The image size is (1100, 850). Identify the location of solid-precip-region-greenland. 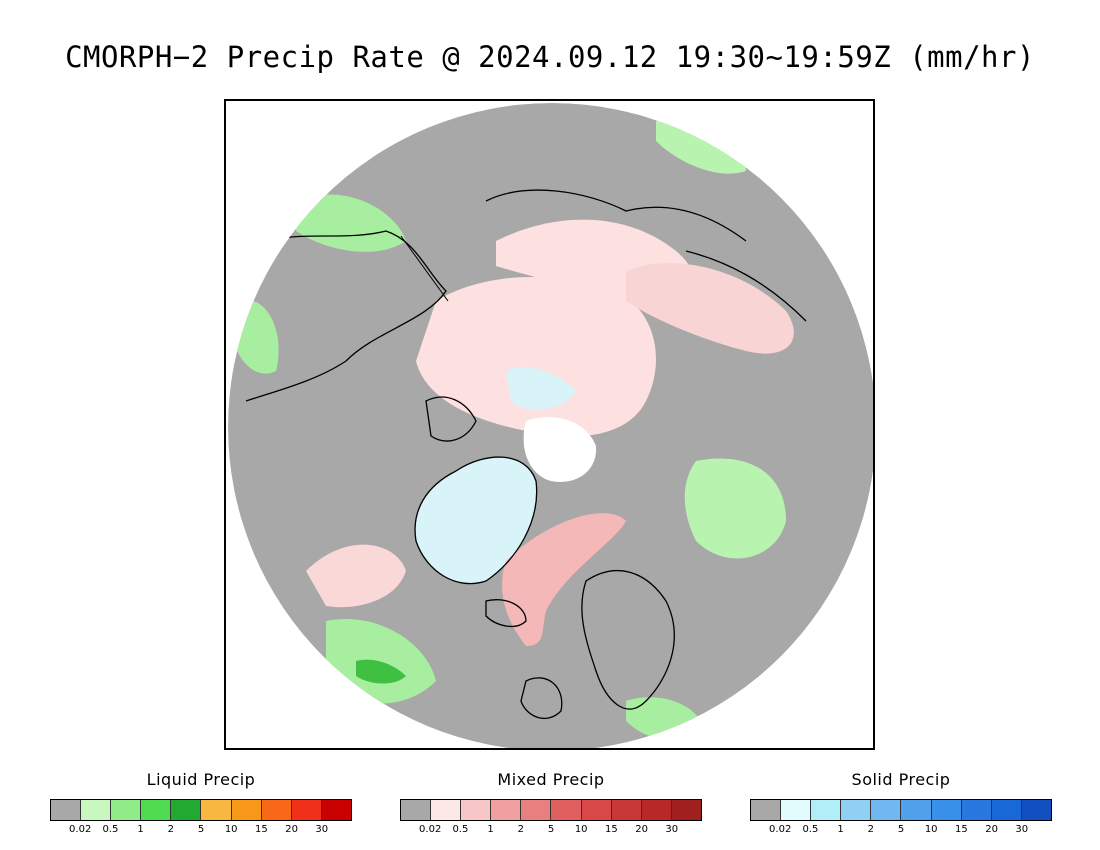
(476, 520).